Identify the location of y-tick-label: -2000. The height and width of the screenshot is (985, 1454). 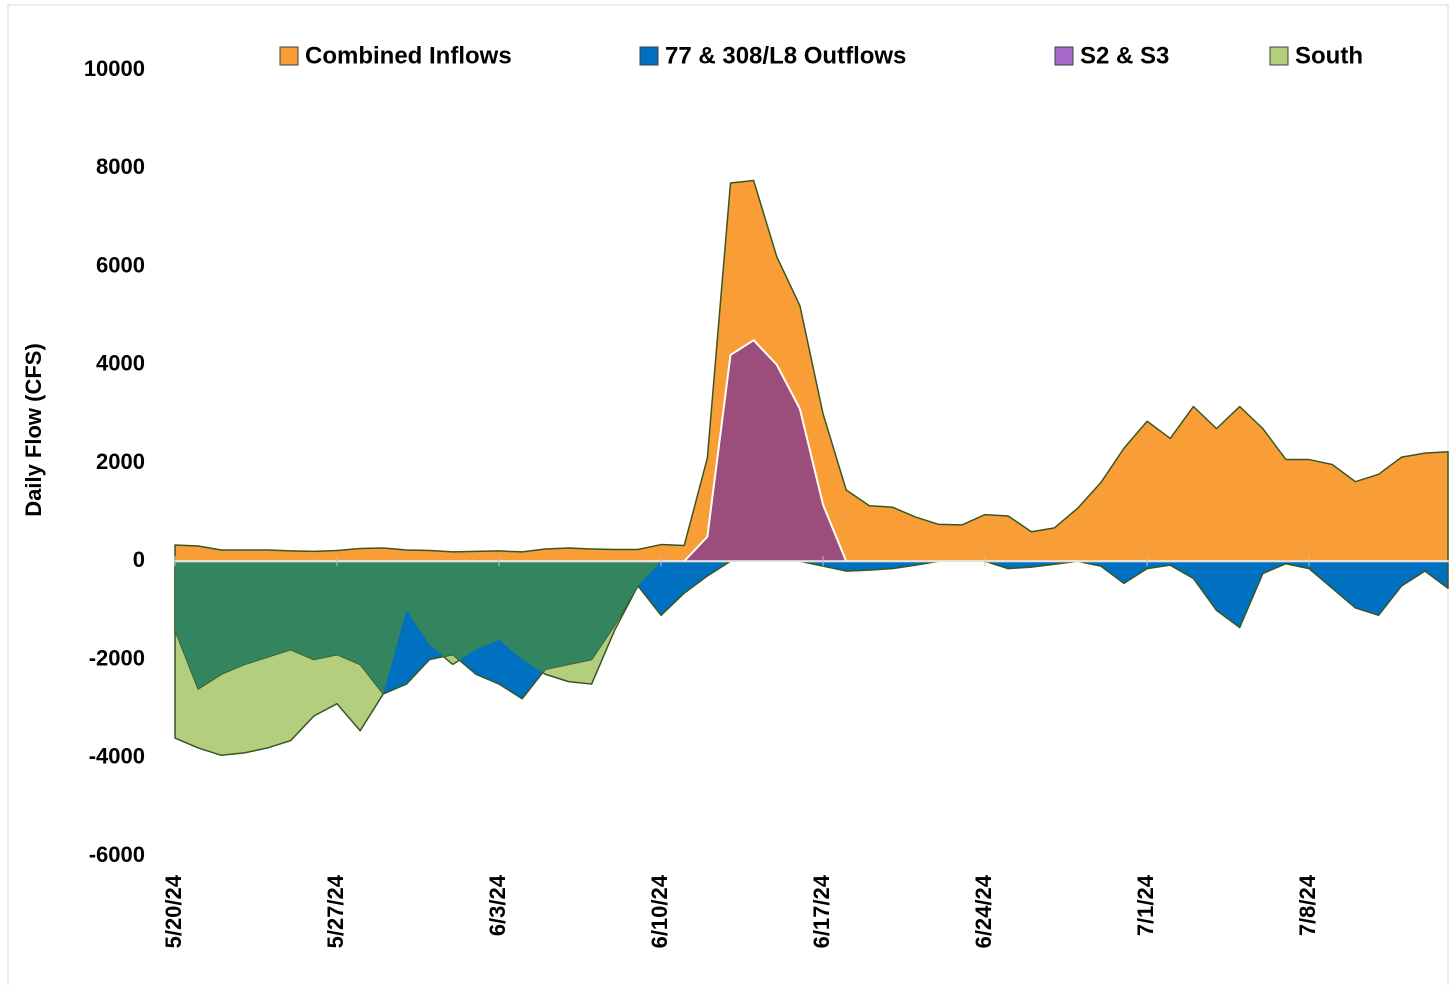
(117, 657).